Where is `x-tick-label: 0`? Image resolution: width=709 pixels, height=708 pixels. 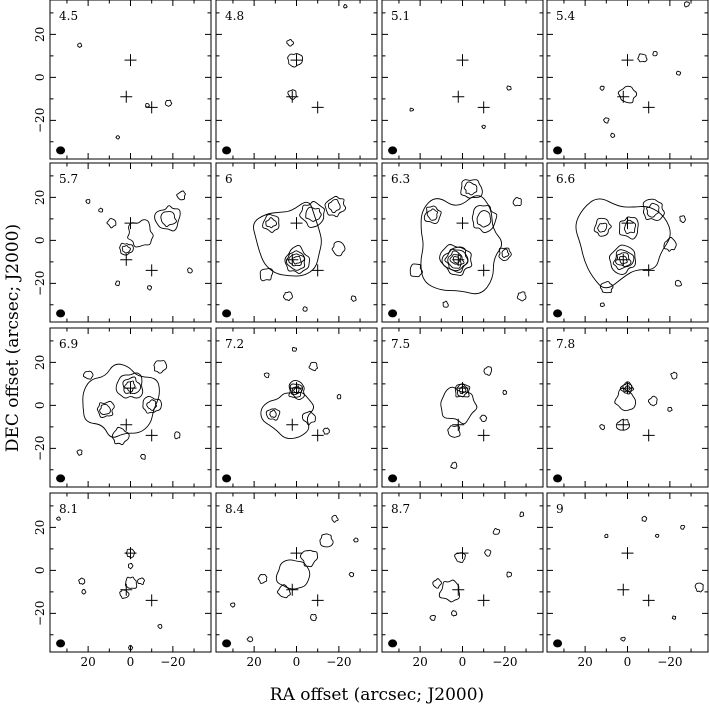 x-tick-label: 0 is located at coordinates (131, 662).